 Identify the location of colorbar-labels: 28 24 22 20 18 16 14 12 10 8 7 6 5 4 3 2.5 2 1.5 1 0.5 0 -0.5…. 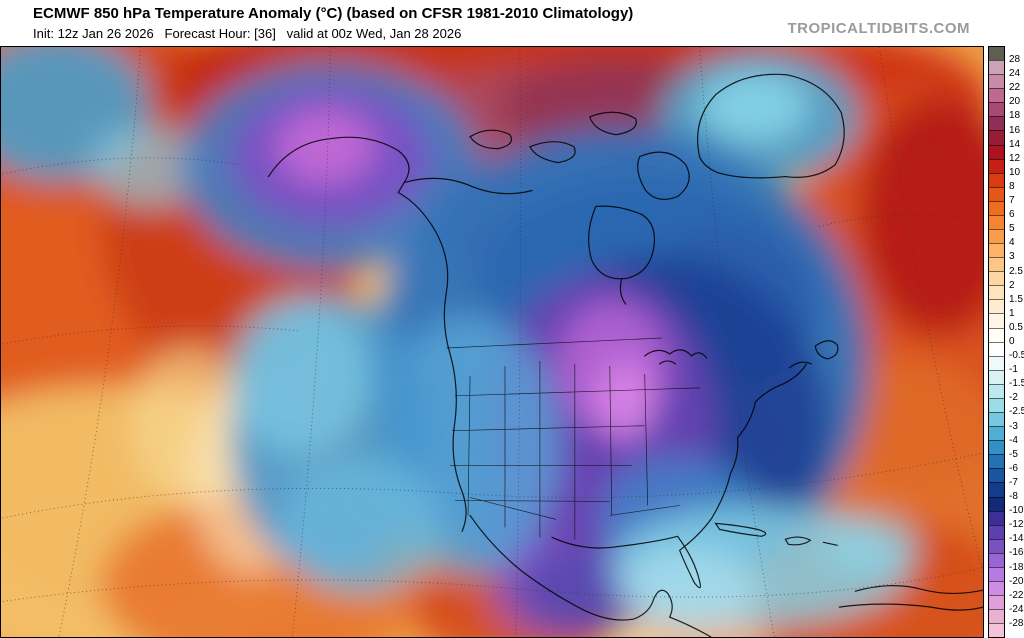
(1016, 341).